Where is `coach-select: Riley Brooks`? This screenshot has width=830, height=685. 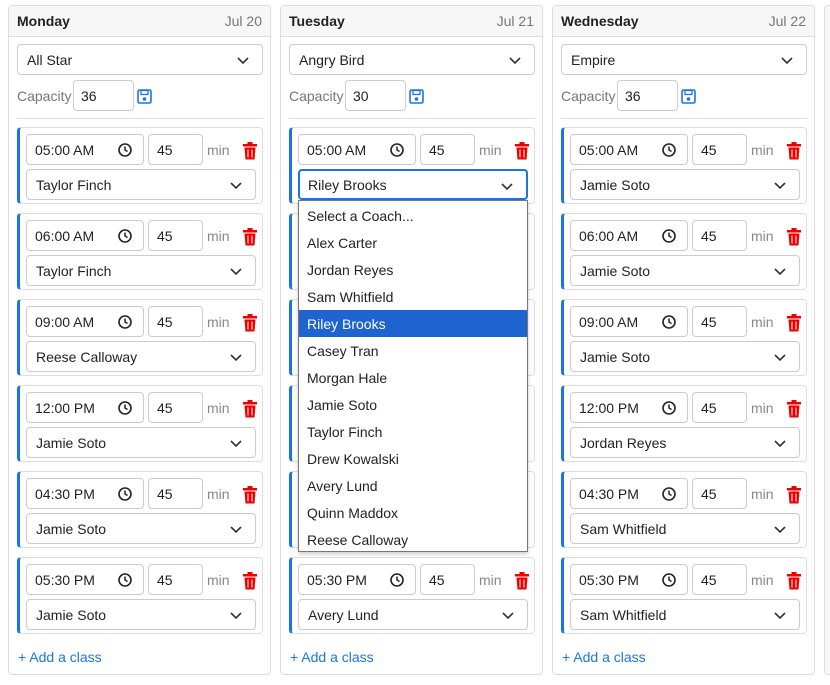 coach-select: Riley Brooks is located at coordinates (413, 184).